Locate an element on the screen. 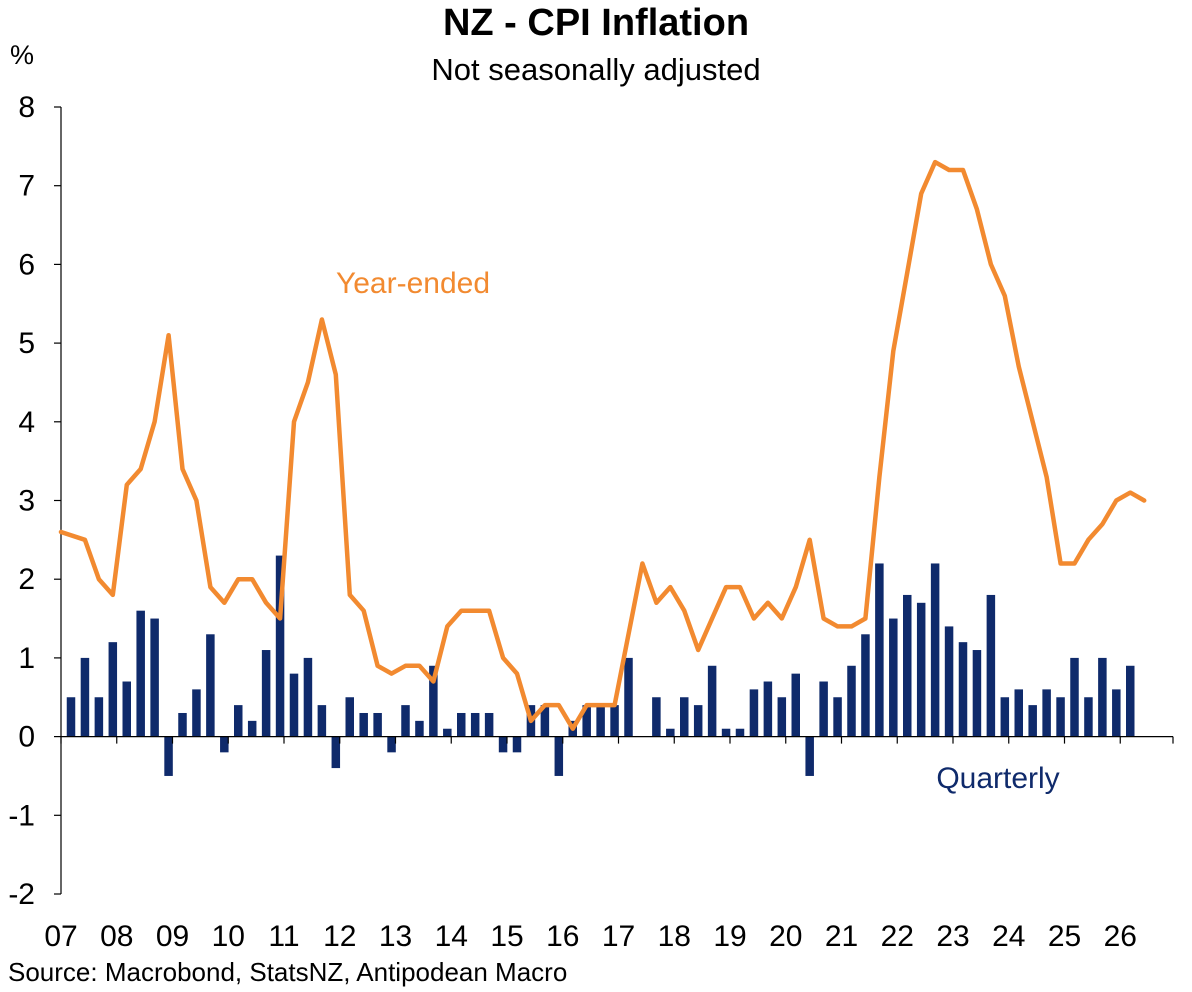  y-tick-label: -1 is located at coordinates (21, 815).